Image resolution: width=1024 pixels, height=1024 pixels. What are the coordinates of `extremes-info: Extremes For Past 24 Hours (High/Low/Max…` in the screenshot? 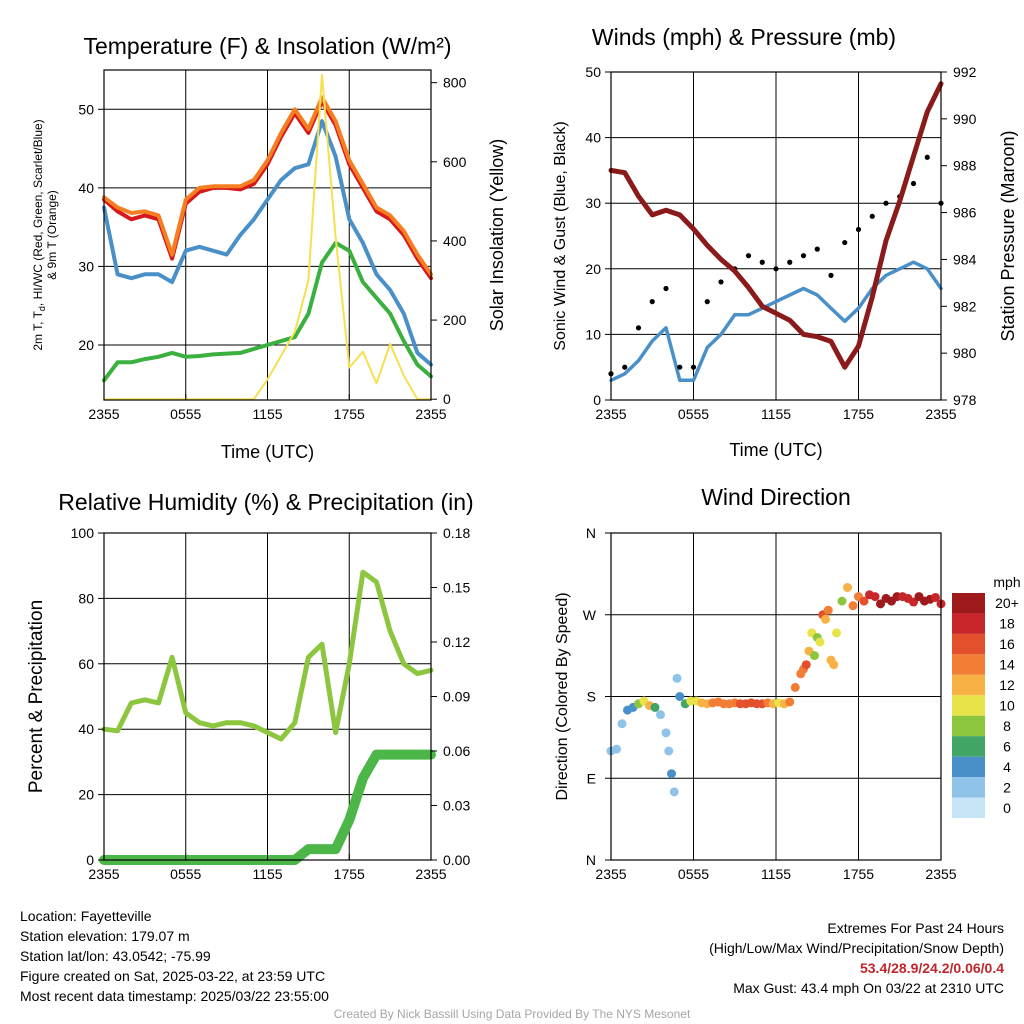 It's located at (856, 958).